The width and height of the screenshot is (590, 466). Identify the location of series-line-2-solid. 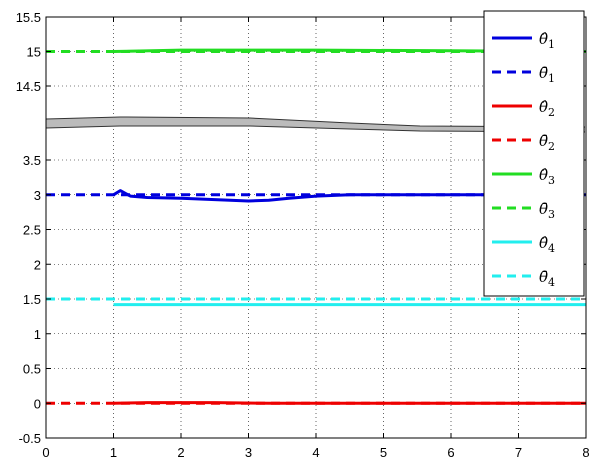
(349, 403).